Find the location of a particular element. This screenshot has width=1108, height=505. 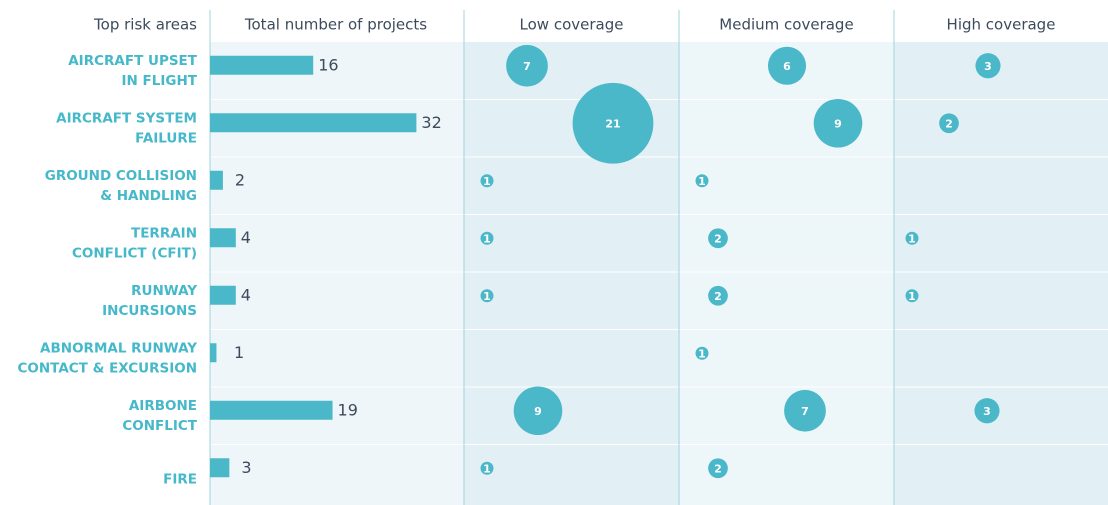

category-label: AIRBONE is located at coordinates (163, 406).